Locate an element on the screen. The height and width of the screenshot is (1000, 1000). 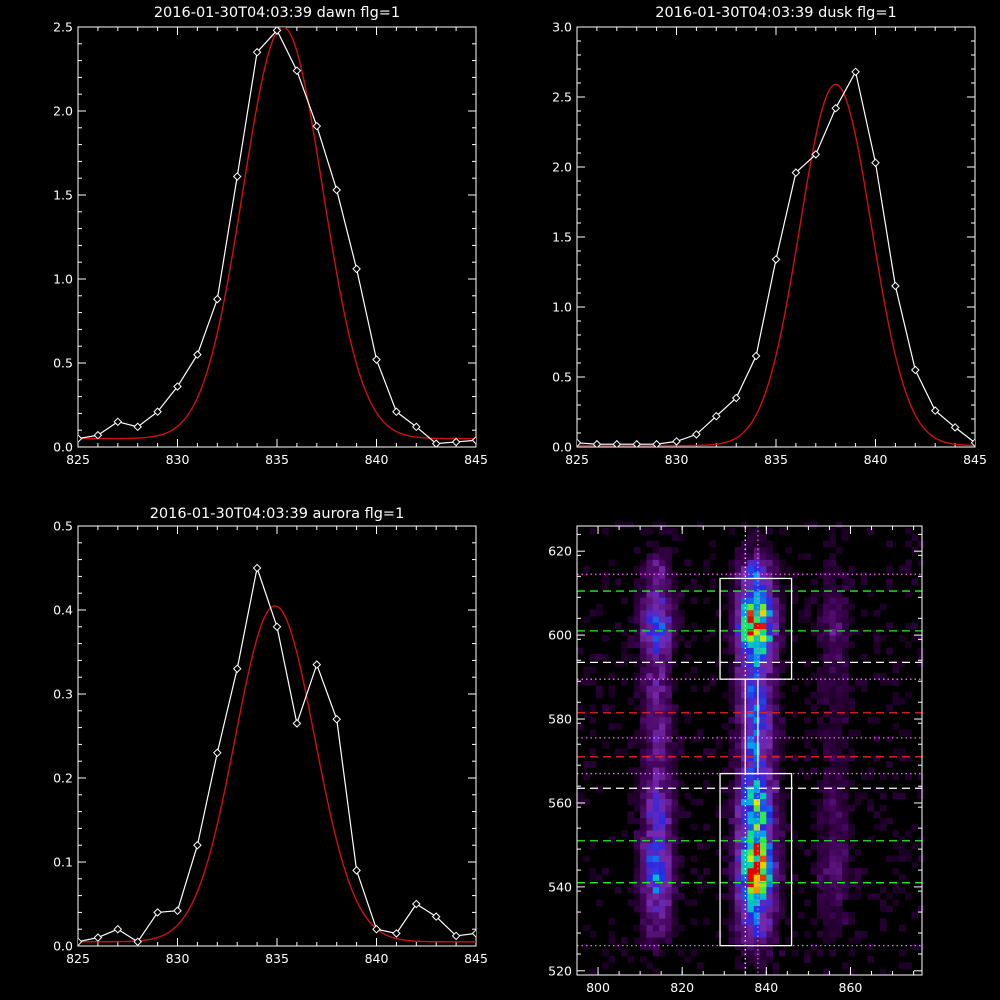
image-xtick-label: 840 is located at coordinates (766, 987).